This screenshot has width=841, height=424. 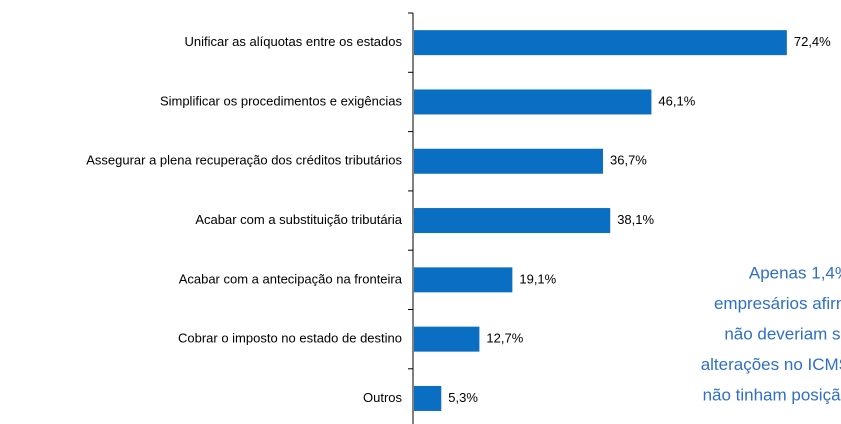 I want to click on value-label: 19,1%, so click(x=537, y=278).